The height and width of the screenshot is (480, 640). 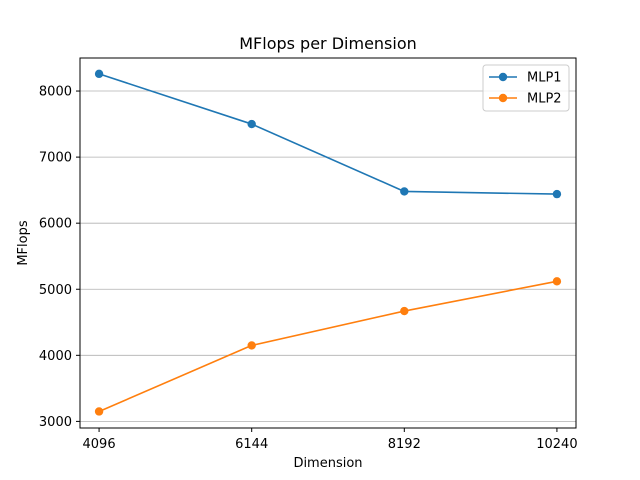 What do you see at coordinates (327, 463) in the screenshot?
I see `x-axis-label: Dimension` at bounding box center [327, 463].